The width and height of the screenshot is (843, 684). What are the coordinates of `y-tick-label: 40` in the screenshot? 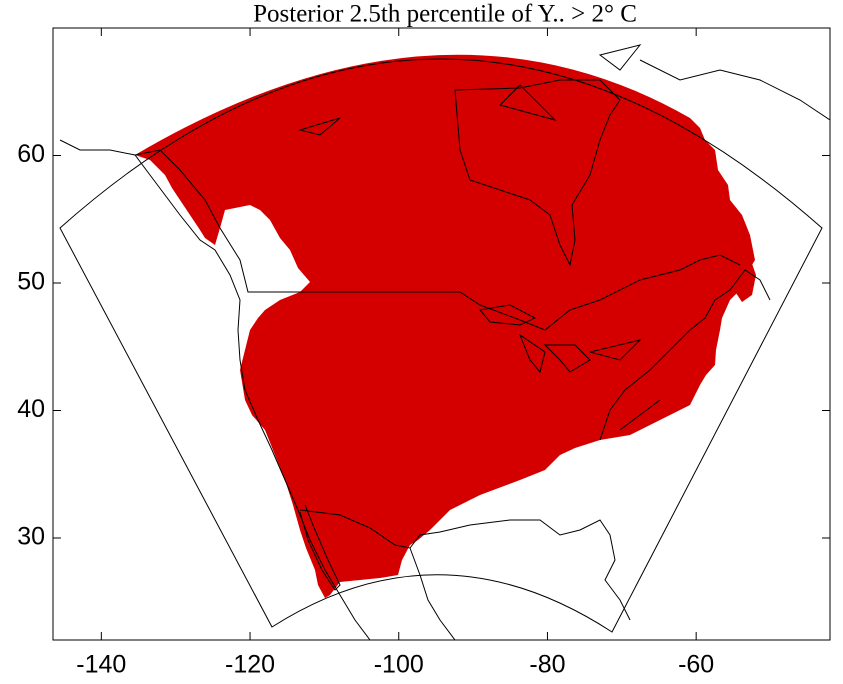 It's located at (31, 409).